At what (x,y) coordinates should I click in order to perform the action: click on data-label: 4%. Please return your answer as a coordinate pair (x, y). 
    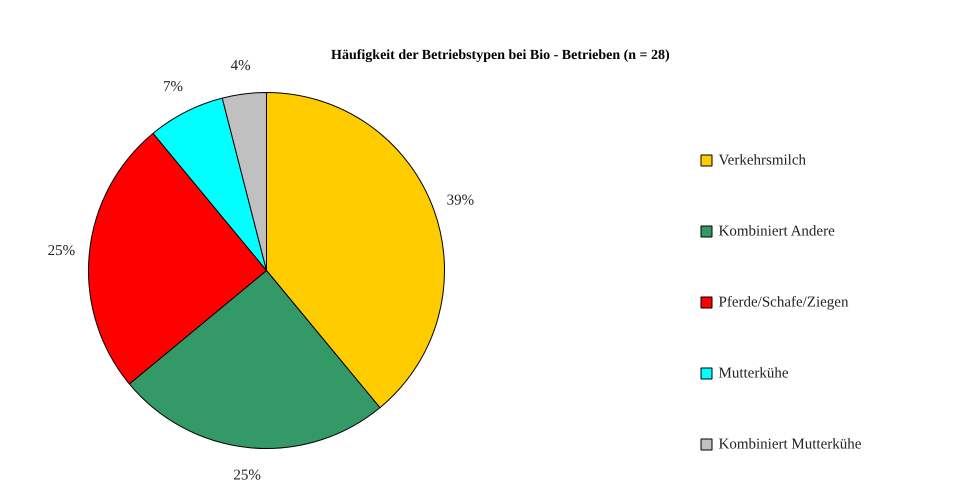
    Looking at the image, I should click on (240, 66).